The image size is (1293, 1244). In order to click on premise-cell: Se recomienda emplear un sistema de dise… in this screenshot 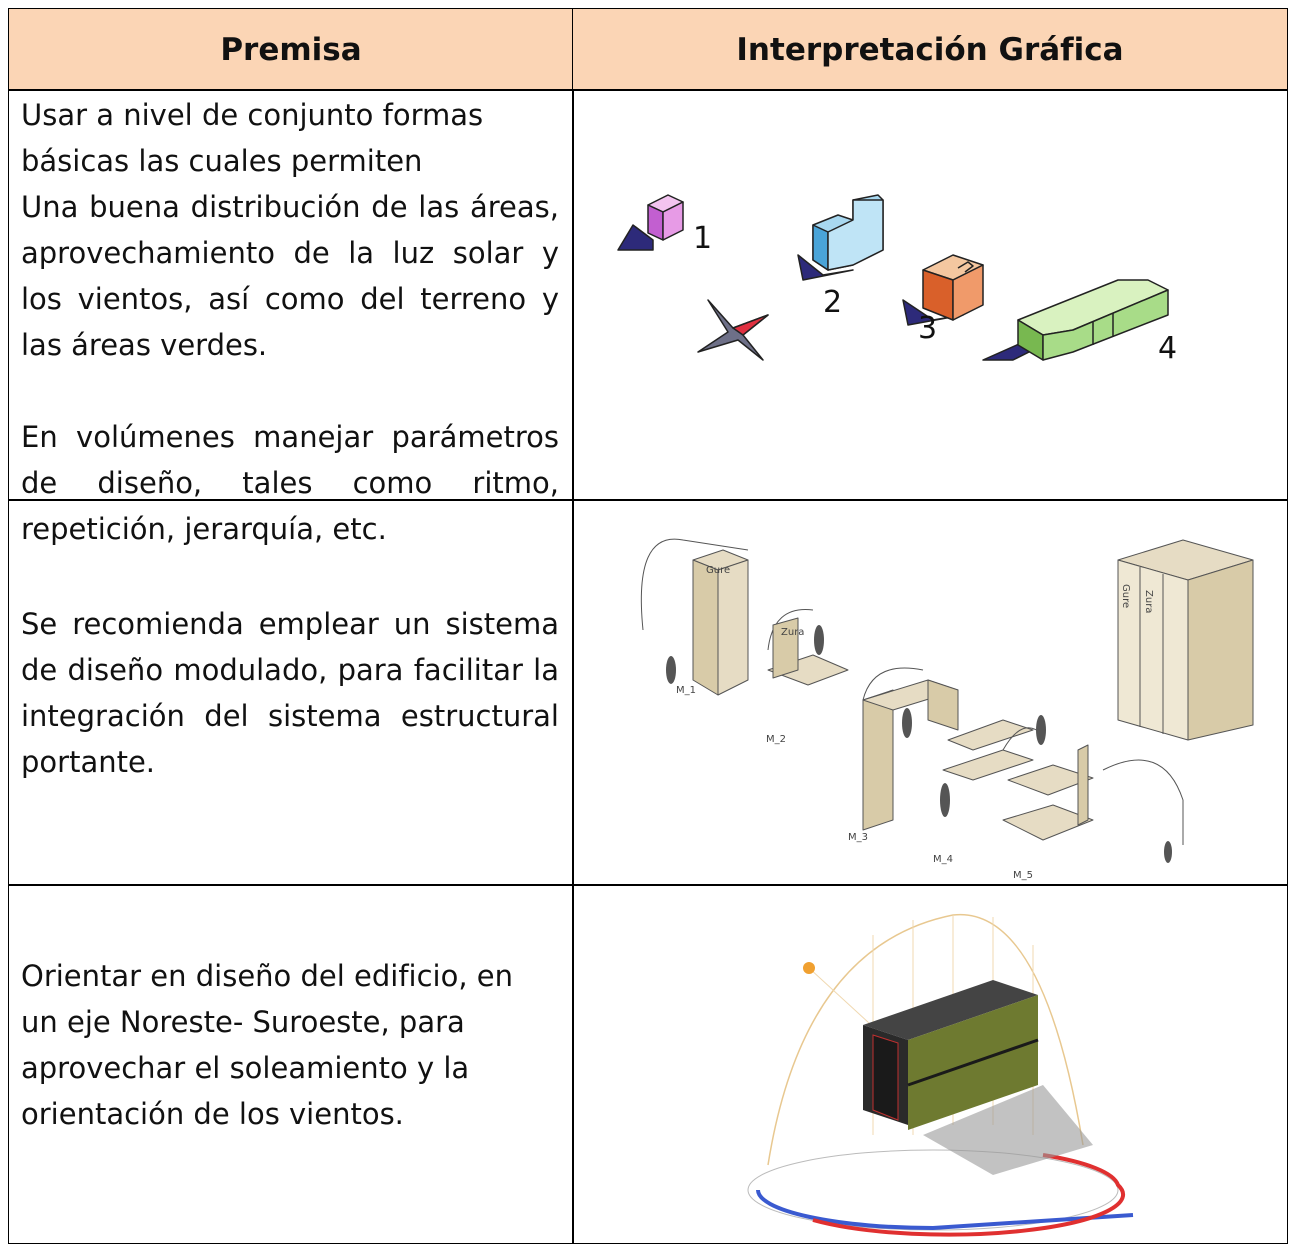, I will do `click(291, 692)`.